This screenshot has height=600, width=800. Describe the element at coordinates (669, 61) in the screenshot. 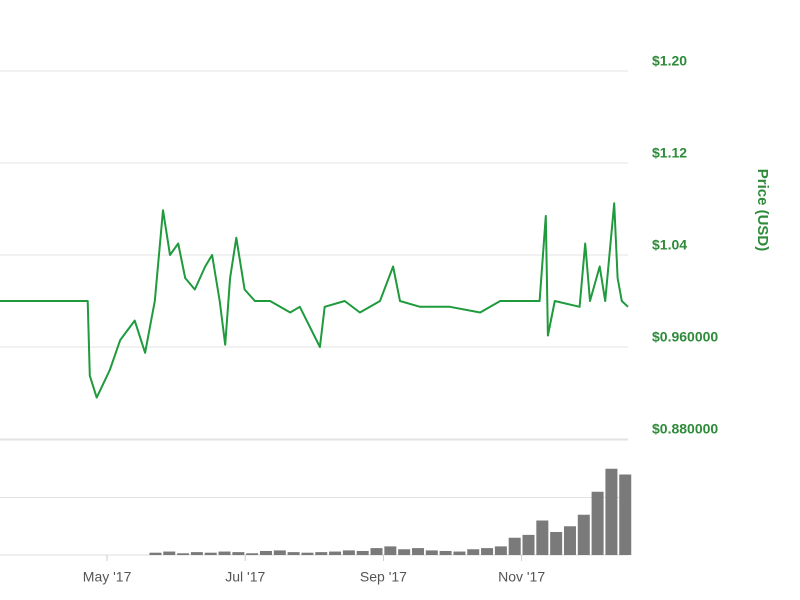

I see `y-tick-label: $1.20` at that location.